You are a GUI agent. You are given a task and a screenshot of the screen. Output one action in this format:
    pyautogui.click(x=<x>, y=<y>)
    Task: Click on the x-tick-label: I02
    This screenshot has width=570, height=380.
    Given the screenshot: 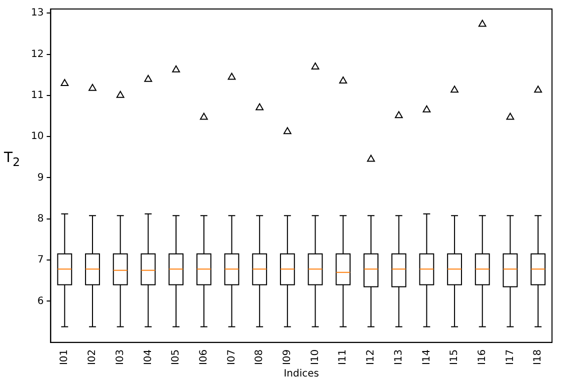 What is the action you would take?
    pyautogui.click(x=92, y=357)
    